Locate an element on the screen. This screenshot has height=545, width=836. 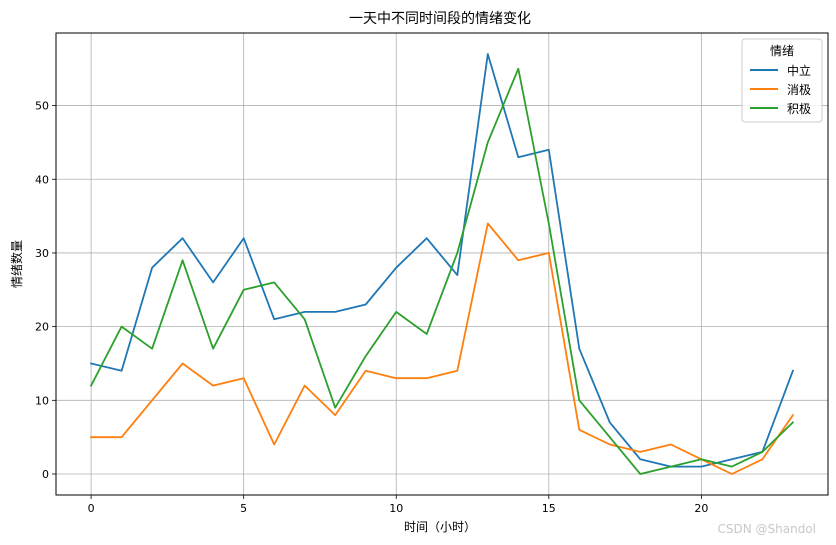
x-tick-label: 20 is located at coordinates (701, 508).